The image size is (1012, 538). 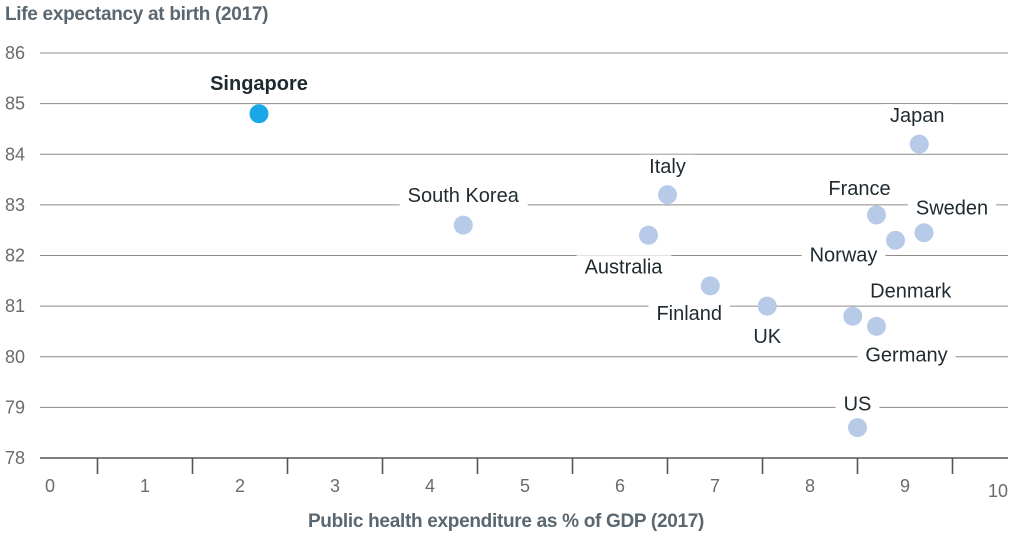 I want to click on y-tick-label-85: 85, so click(x=15, y=104).